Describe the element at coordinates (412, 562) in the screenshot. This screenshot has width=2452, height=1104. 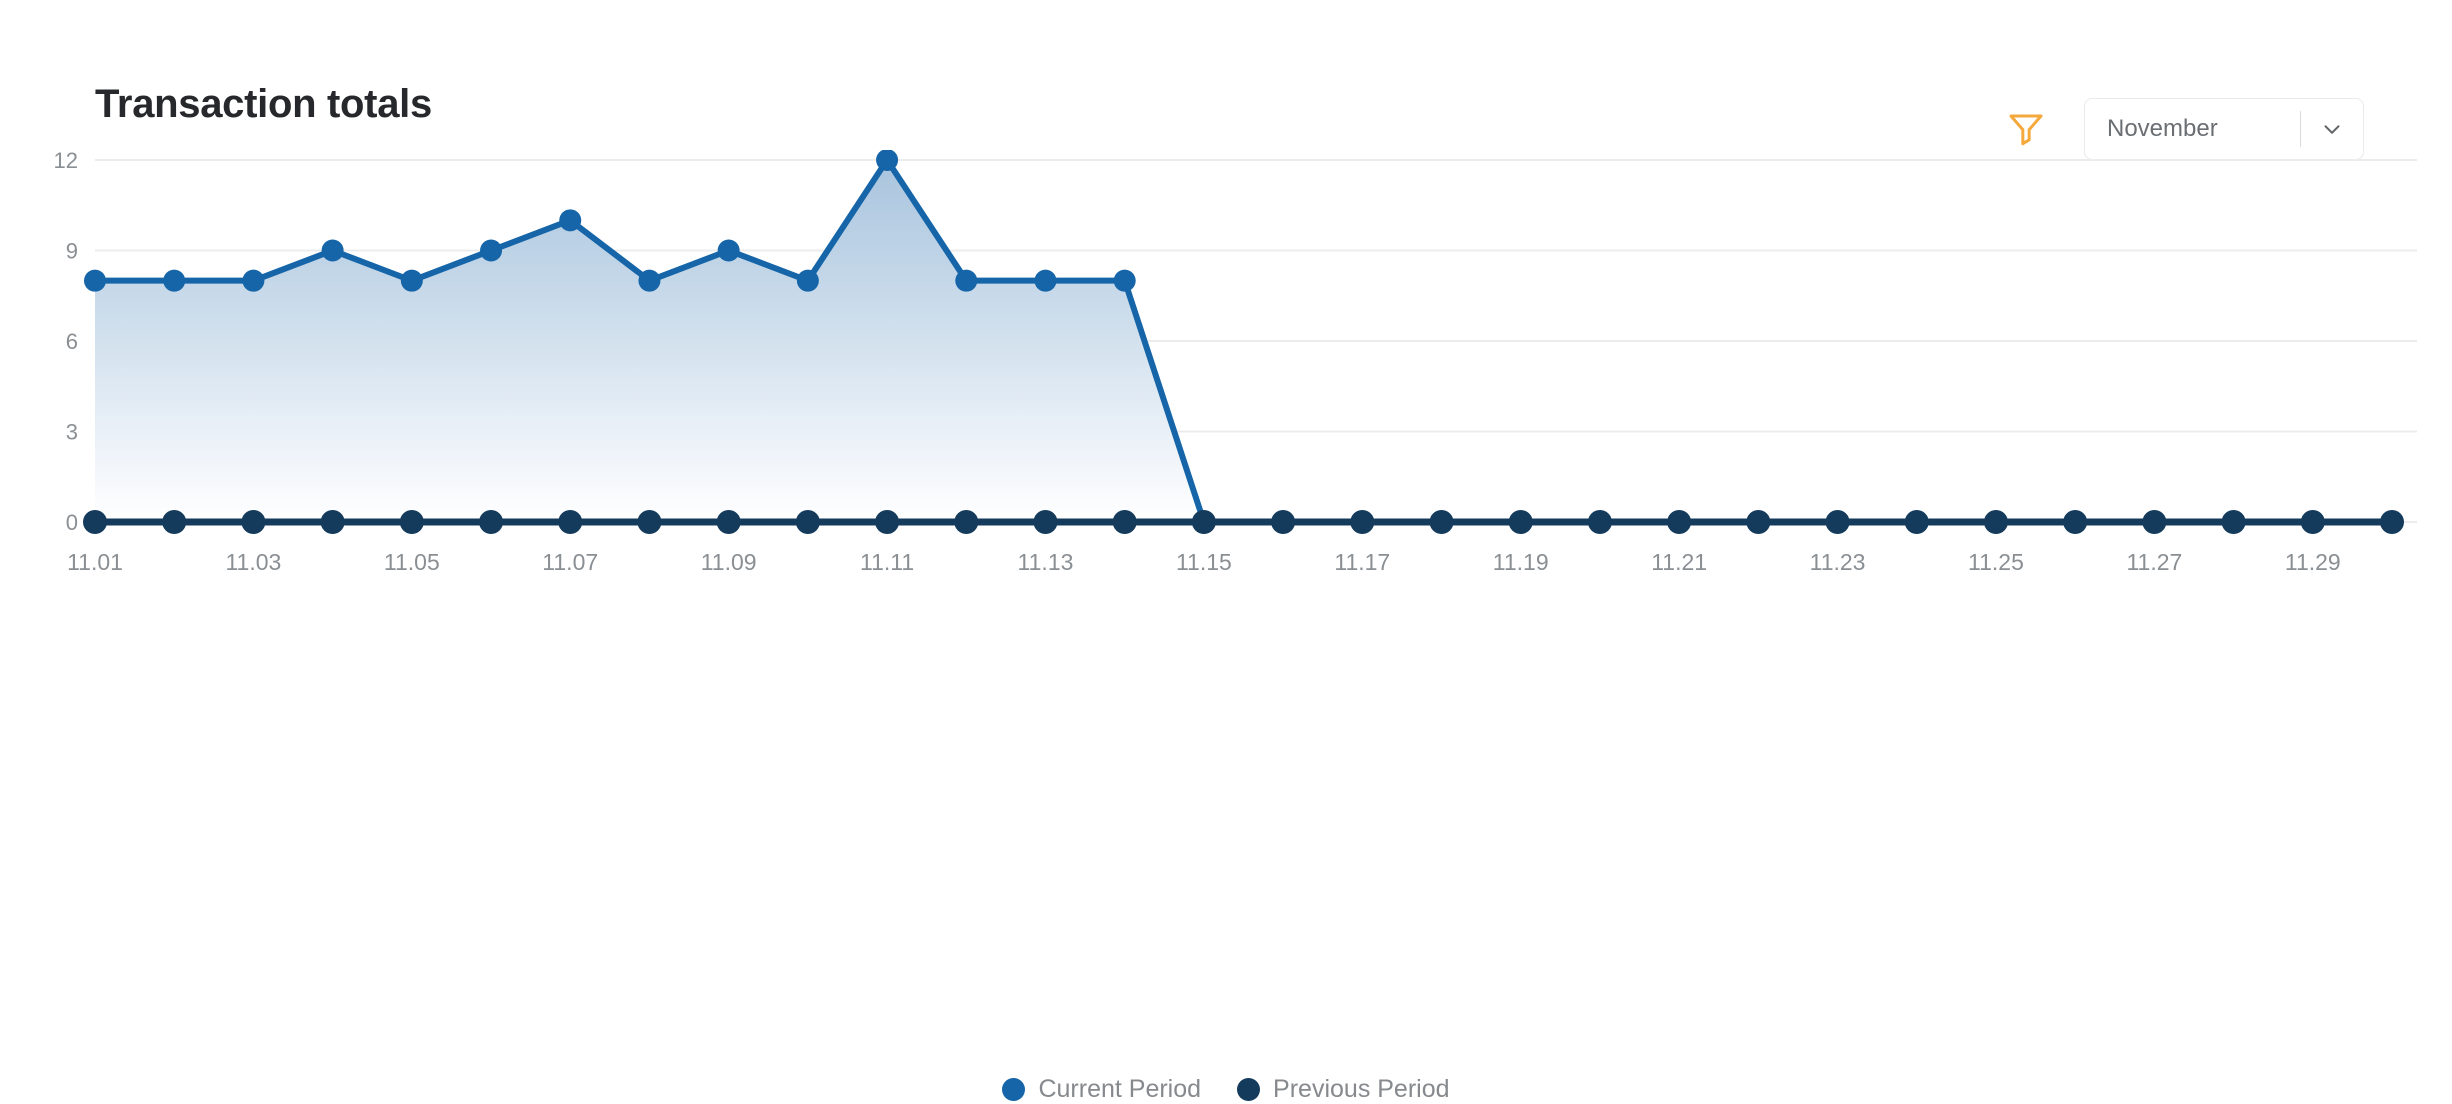
I see `x-tick-label: 11.05` at that location.